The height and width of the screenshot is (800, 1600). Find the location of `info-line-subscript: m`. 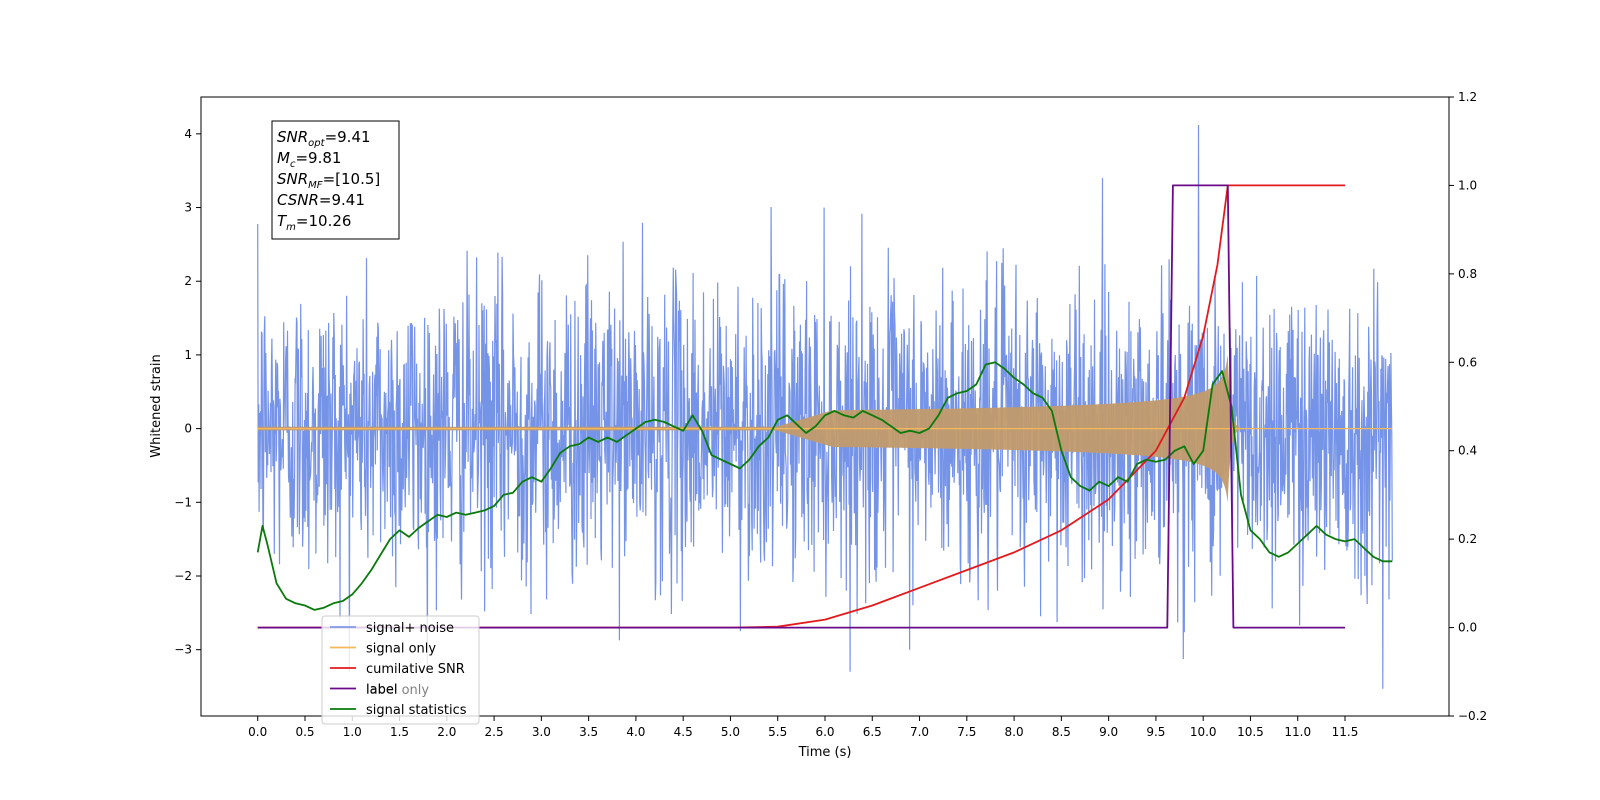

info-line-subscript: m is located at coordinates (291, 227).